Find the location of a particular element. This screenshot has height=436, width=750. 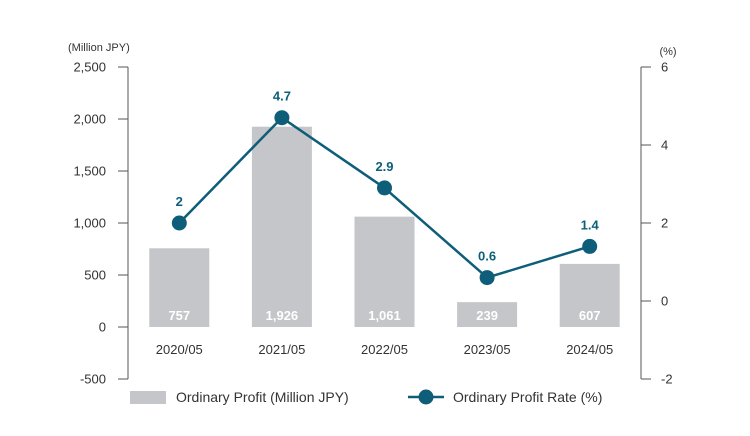

right-axis-unit: (%) is located at coordinates (667, 52).